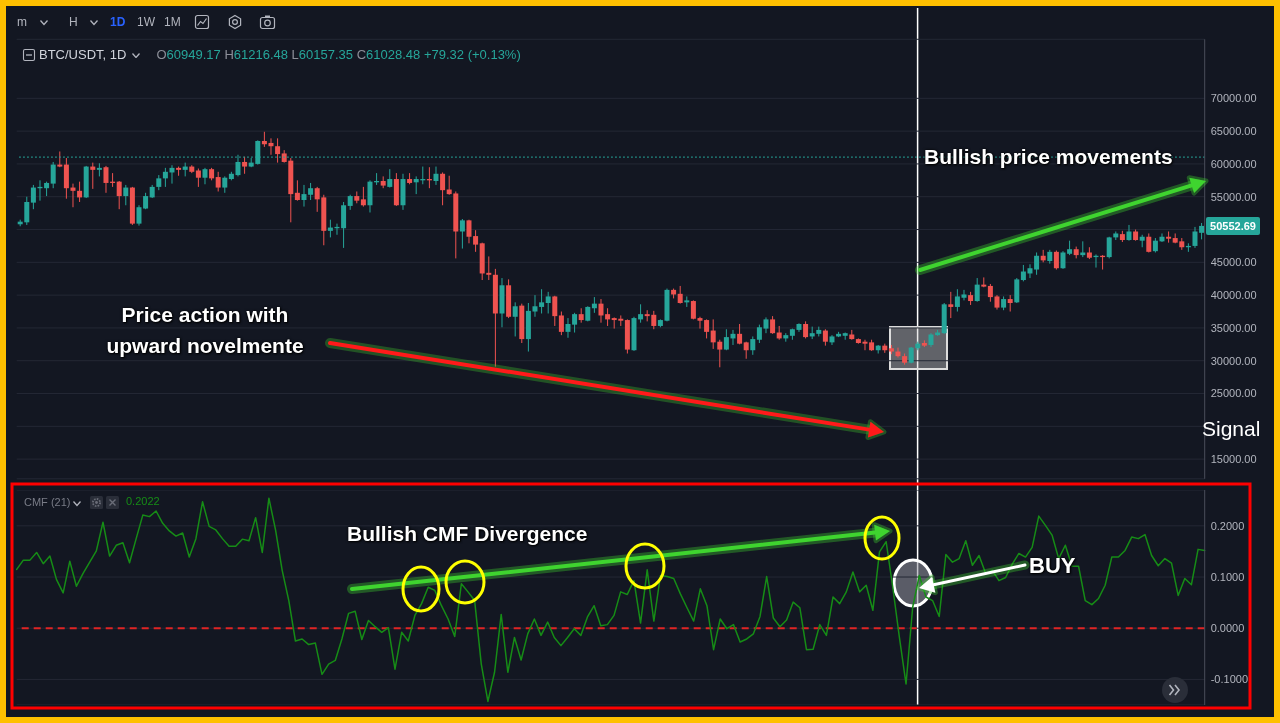 Image resolution: width=1280 pixels, height=723 pixels. What do you see at coordinates (1233, 225) in the screenshot?
I see `text: 50552.69` at bounding box center [1233, 225].